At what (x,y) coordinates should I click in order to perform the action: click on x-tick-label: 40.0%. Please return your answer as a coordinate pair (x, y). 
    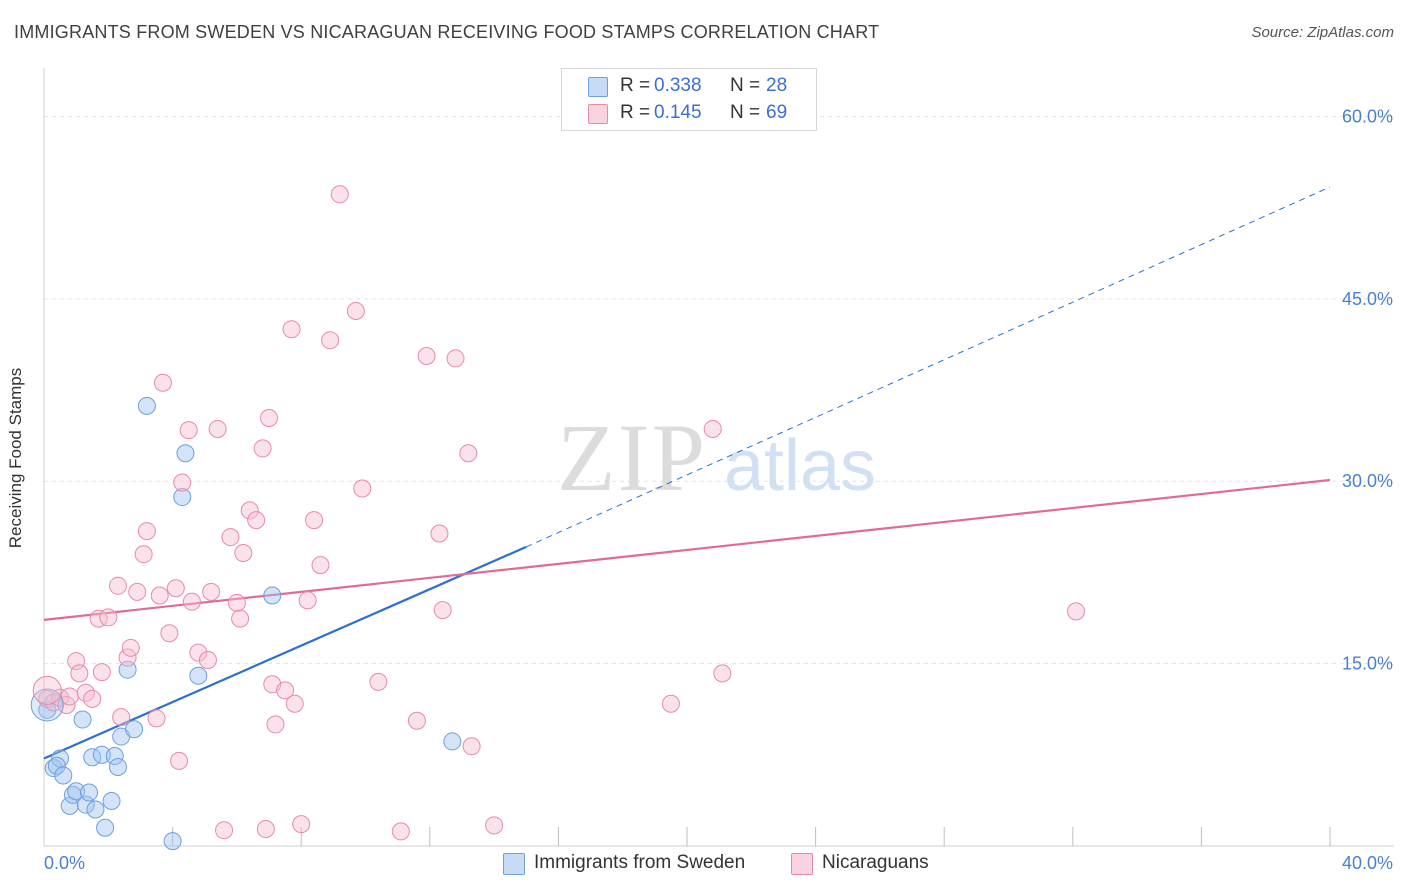
    Looking at the image, I should click on (1367, 863).